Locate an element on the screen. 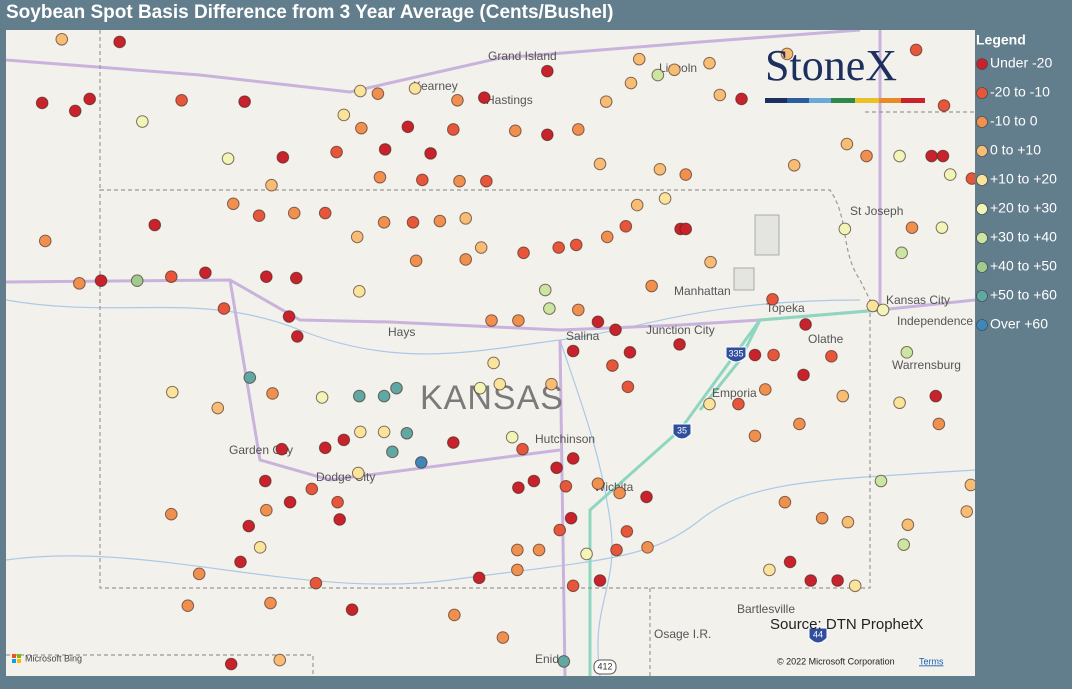  logo-stripe is located at coordinates (776, 100).